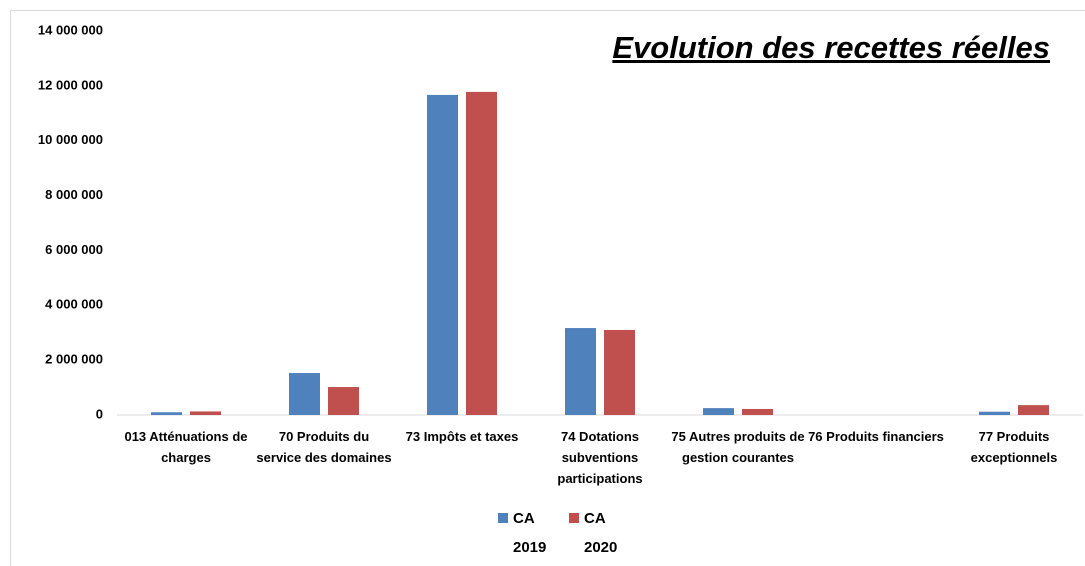 The width and height of the screenshot is (1085, 566). What do you see at coordinates (70, 84) in the screenshot?
I see `y-tick-label: 12 000 000` at bounding box center [70, 84].